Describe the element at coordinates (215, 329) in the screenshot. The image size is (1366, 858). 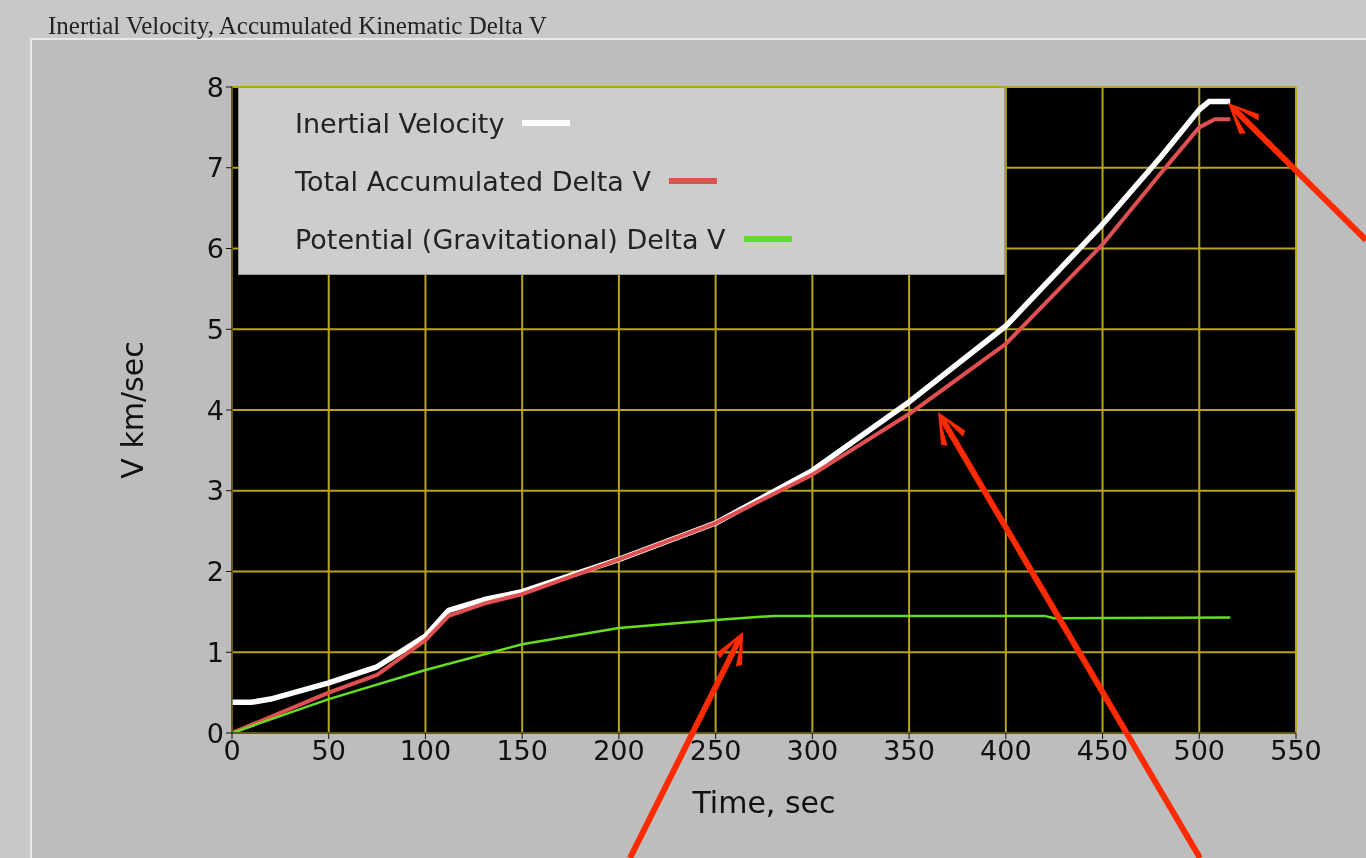
I see `y-tick-label: 5` at that location.